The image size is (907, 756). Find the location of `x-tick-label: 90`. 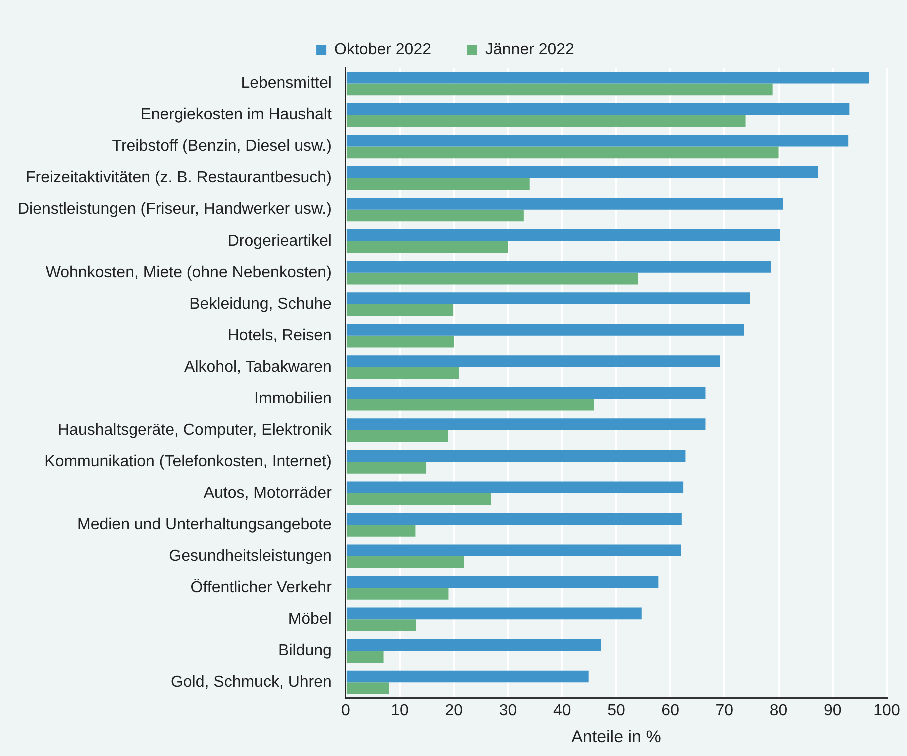

x-tick-label: 90 is located at coordinates (833, 711).